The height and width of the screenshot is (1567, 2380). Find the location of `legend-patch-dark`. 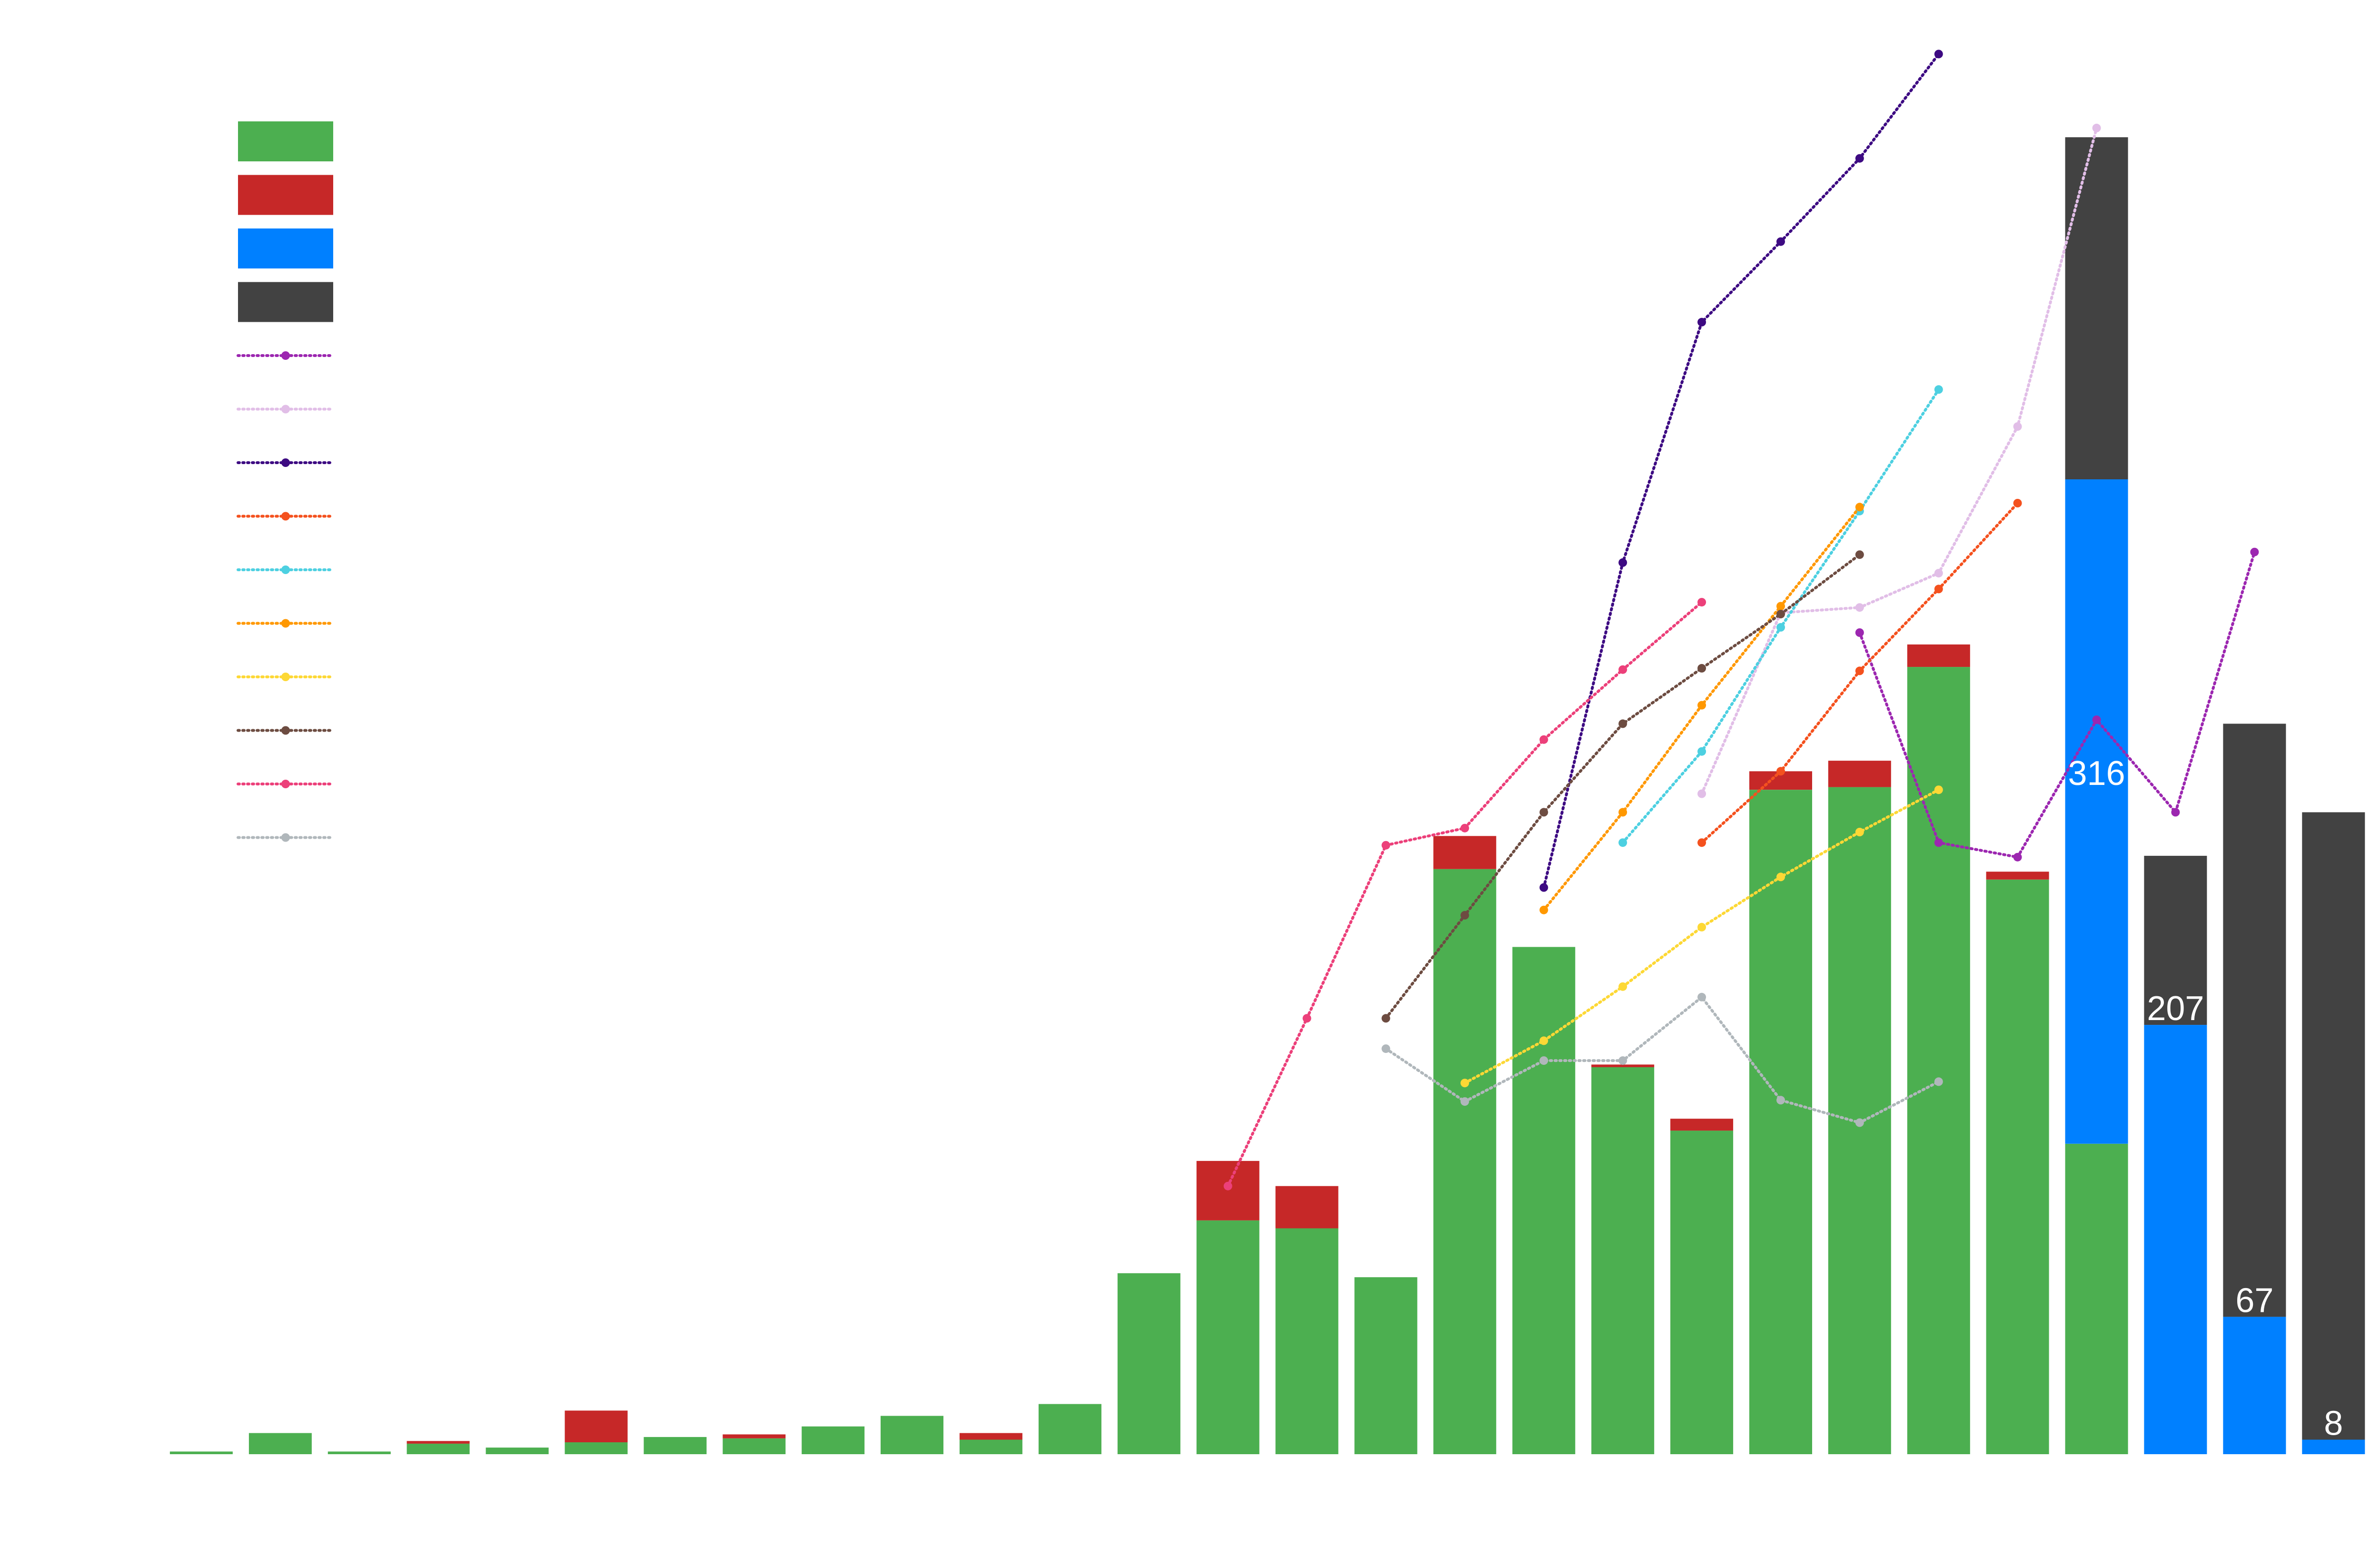

legend-patch-dark is located at coordinates (285, 302).